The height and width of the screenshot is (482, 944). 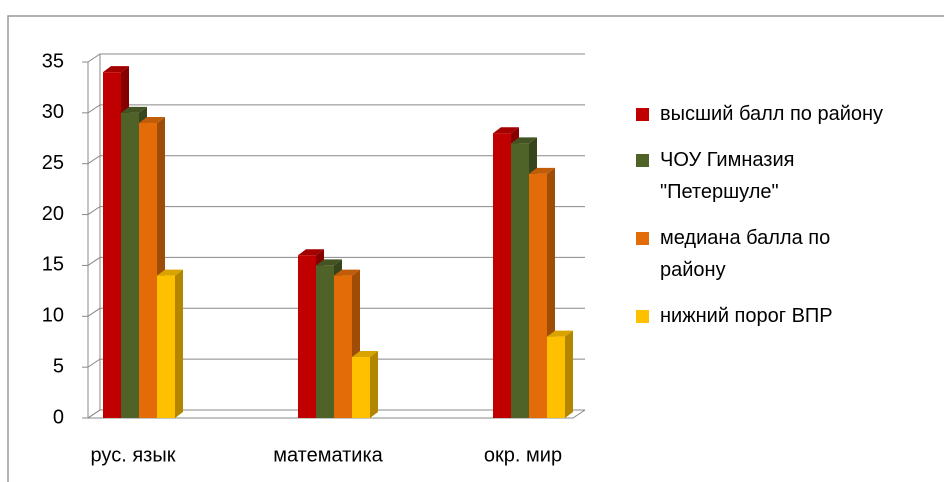 What do you see at coordinates (746, 316) in the screenshot?
I see `legend-label: нижний порог ВПР` at bounding box center [746, 316].